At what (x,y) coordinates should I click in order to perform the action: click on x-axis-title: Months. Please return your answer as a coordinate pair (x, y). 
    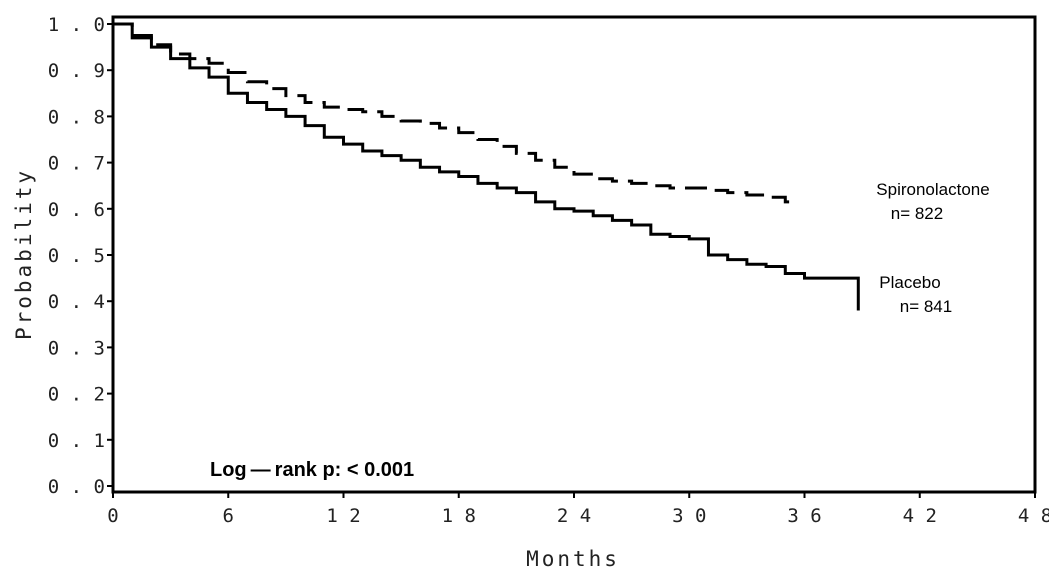
    Looking at the image, I should click on (573, 559).